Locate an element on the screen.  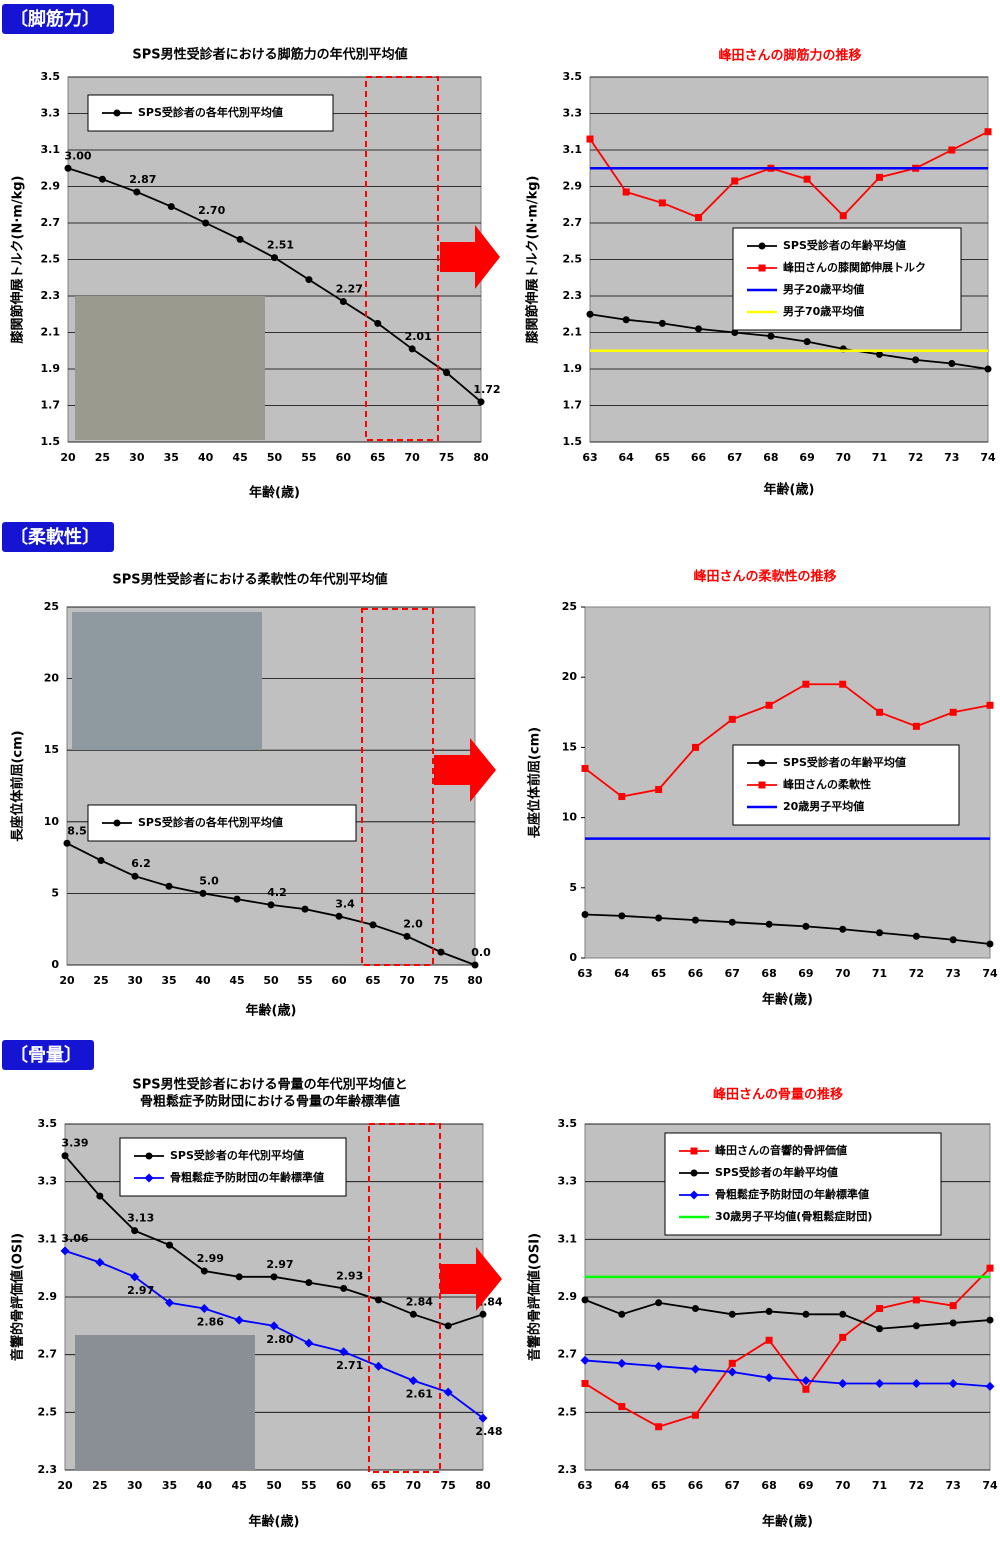
x-tick-label: 45 is located at coordinates (236, 980).